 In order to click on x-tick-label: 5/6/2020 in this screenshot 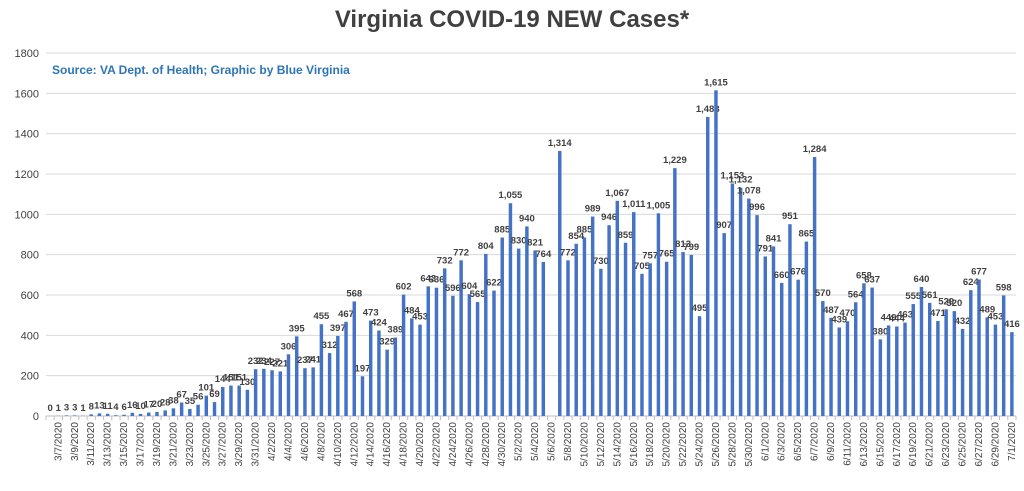, I will do `click(552, 441)`.